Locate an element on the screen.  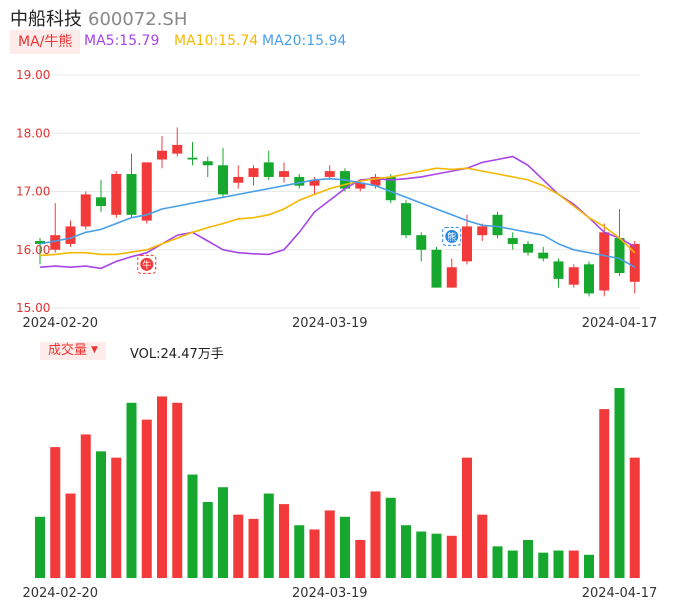
y-tick-label: 18.00 is located at coordinates (33, 133).